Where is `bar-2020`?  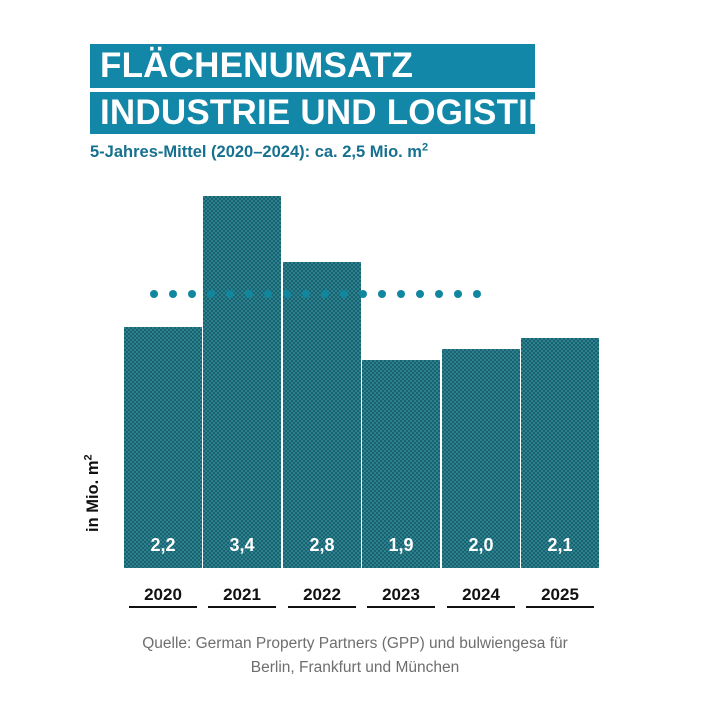 bar-2020 is located at coordinates (163, 447).